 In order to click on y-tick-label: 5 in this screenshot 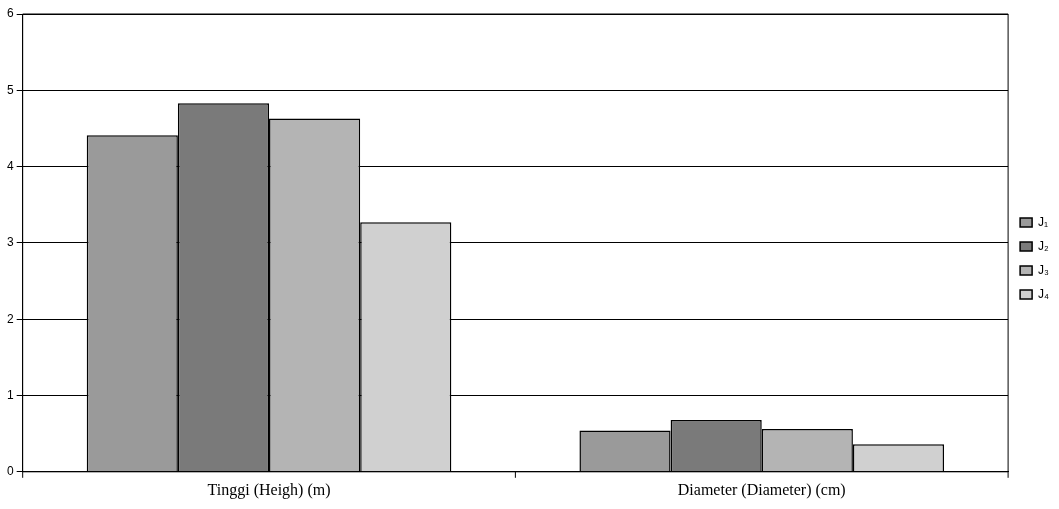, I will do `click(10, 89)`.